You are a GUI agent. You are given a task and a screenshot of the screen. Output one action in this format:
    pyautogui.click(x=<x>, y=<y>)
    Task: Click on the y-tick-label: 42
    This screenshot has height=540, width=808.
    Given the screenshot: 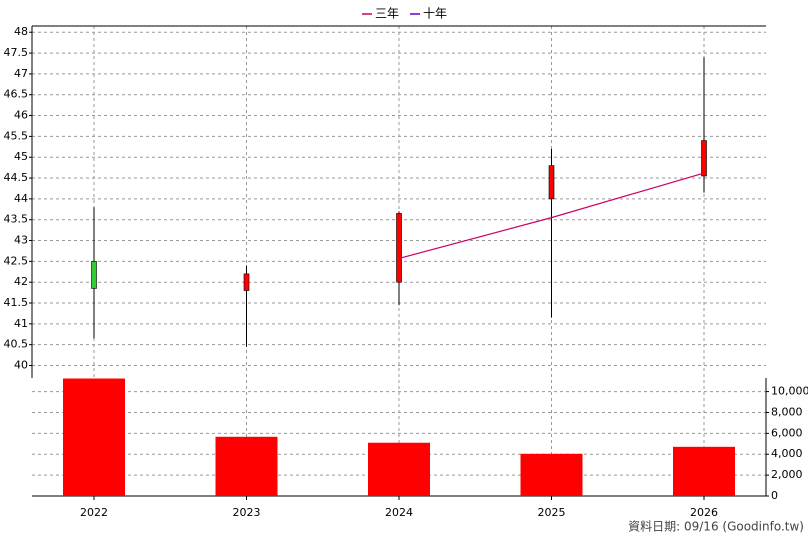 What is the action you would take?
    pyautogui.click(x=21, y=281)
    